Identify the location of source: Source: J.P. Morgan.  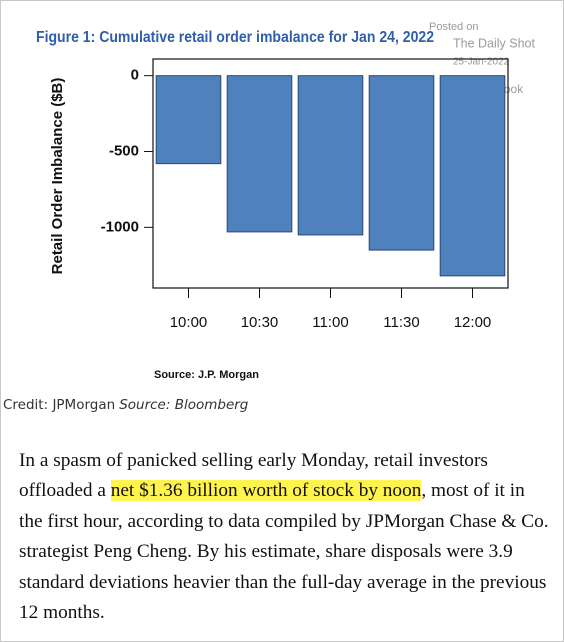
(206, 375).